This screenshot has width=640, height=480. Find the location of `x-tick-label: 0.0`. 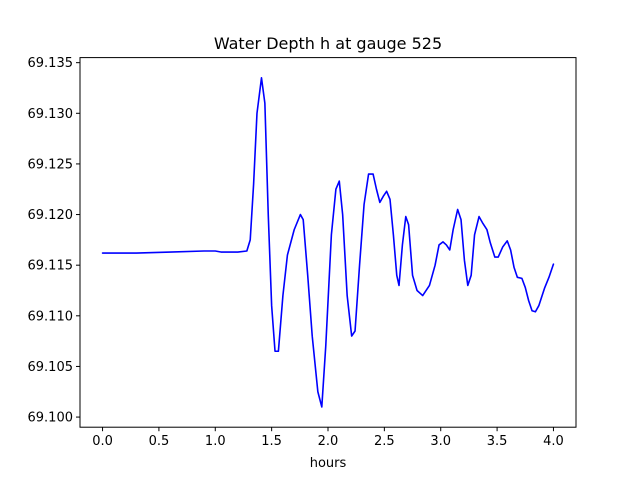

x-tick-label: 0.0 is located at coordinates (102, 441).